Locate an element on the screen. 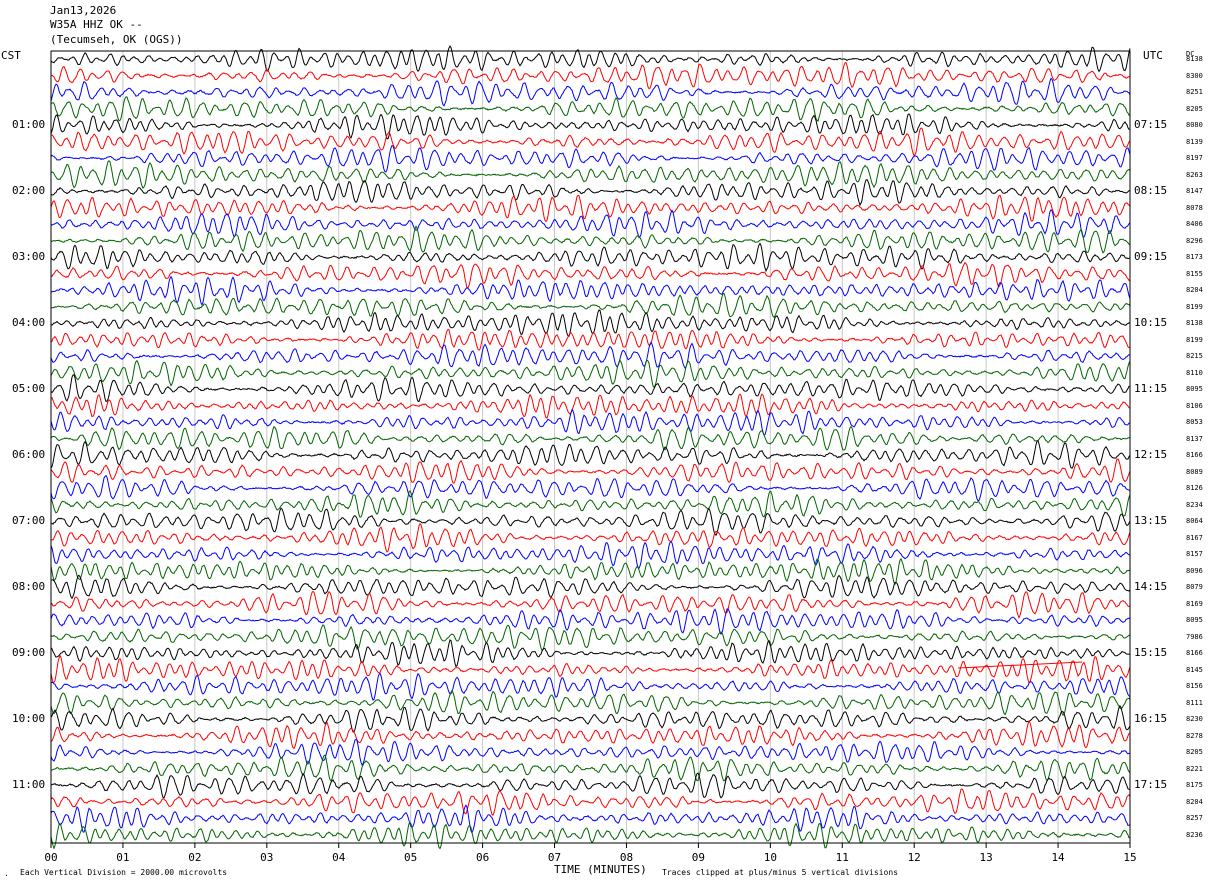 The height and width of the screenshot is (886, 1210). dc-offset-label: 8089 is located at coordinates (1194, 471).